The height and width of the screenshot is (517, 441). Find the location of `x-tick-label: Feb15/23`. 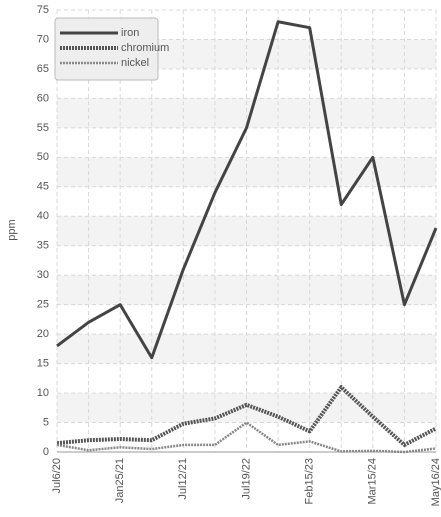

x-tick-label: Feb15/23 is located at coordinates (310, 481).